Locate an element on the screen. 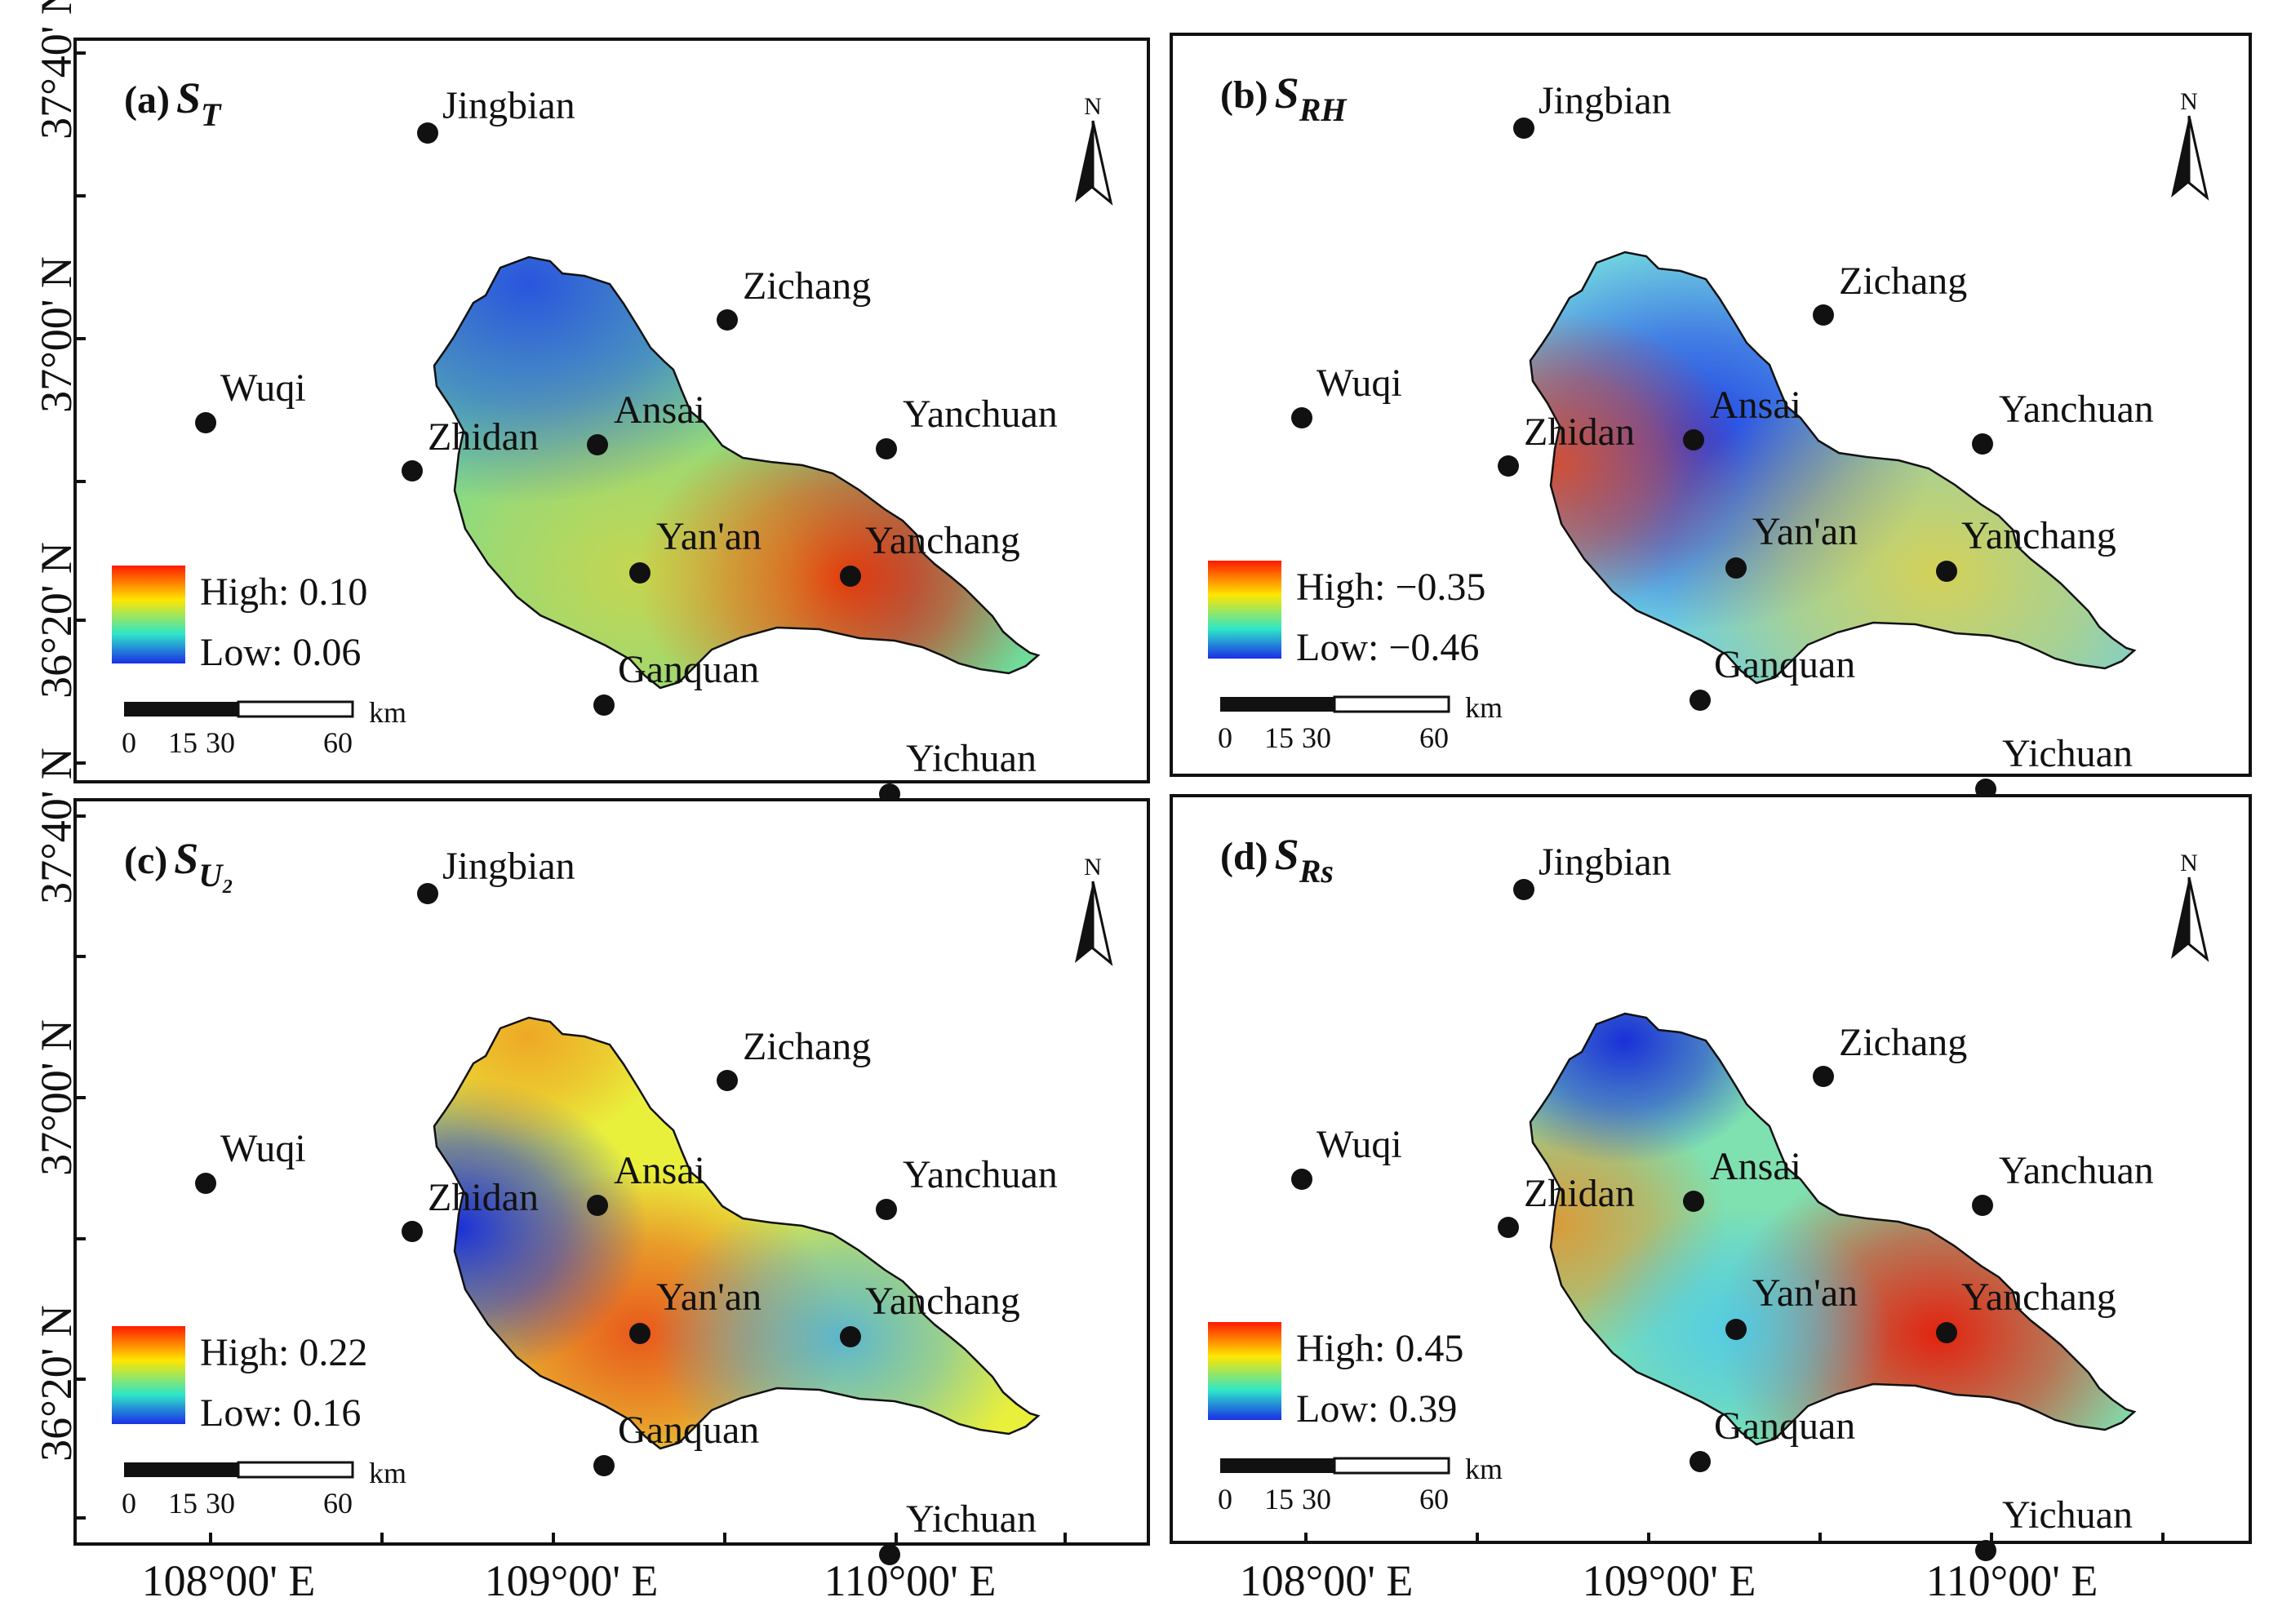 This screenshot has height=1624, width=2269. north-arrow-icon: N is located at coordinates (1094, 910).